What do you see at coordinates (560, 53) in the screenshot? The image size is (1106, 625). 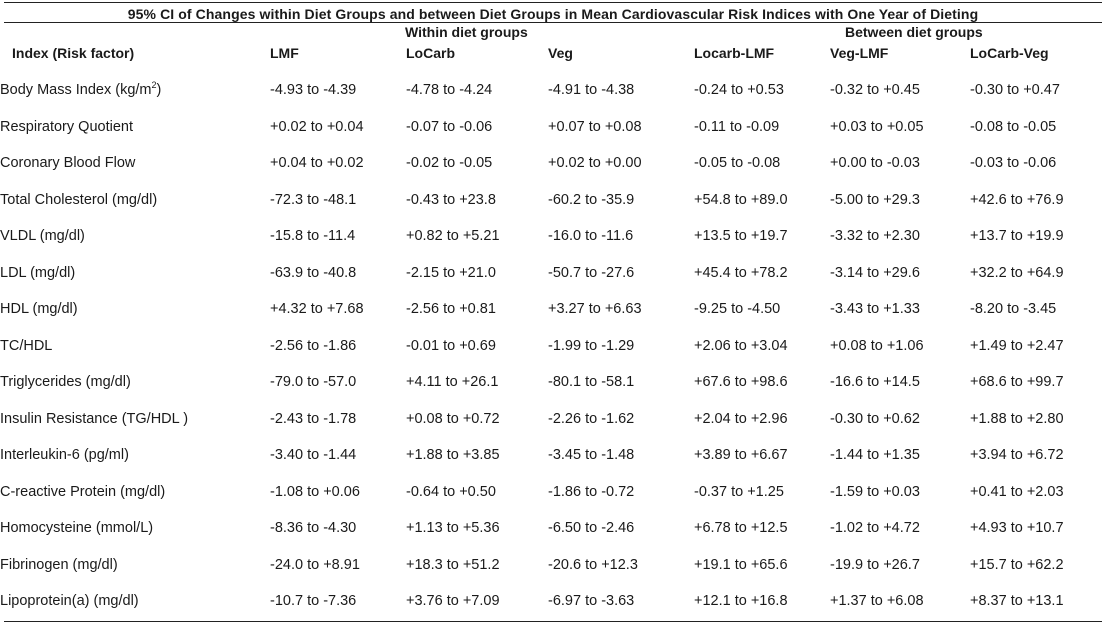 I see `column-header-veg: Veg` at bounding box center [560, 53].